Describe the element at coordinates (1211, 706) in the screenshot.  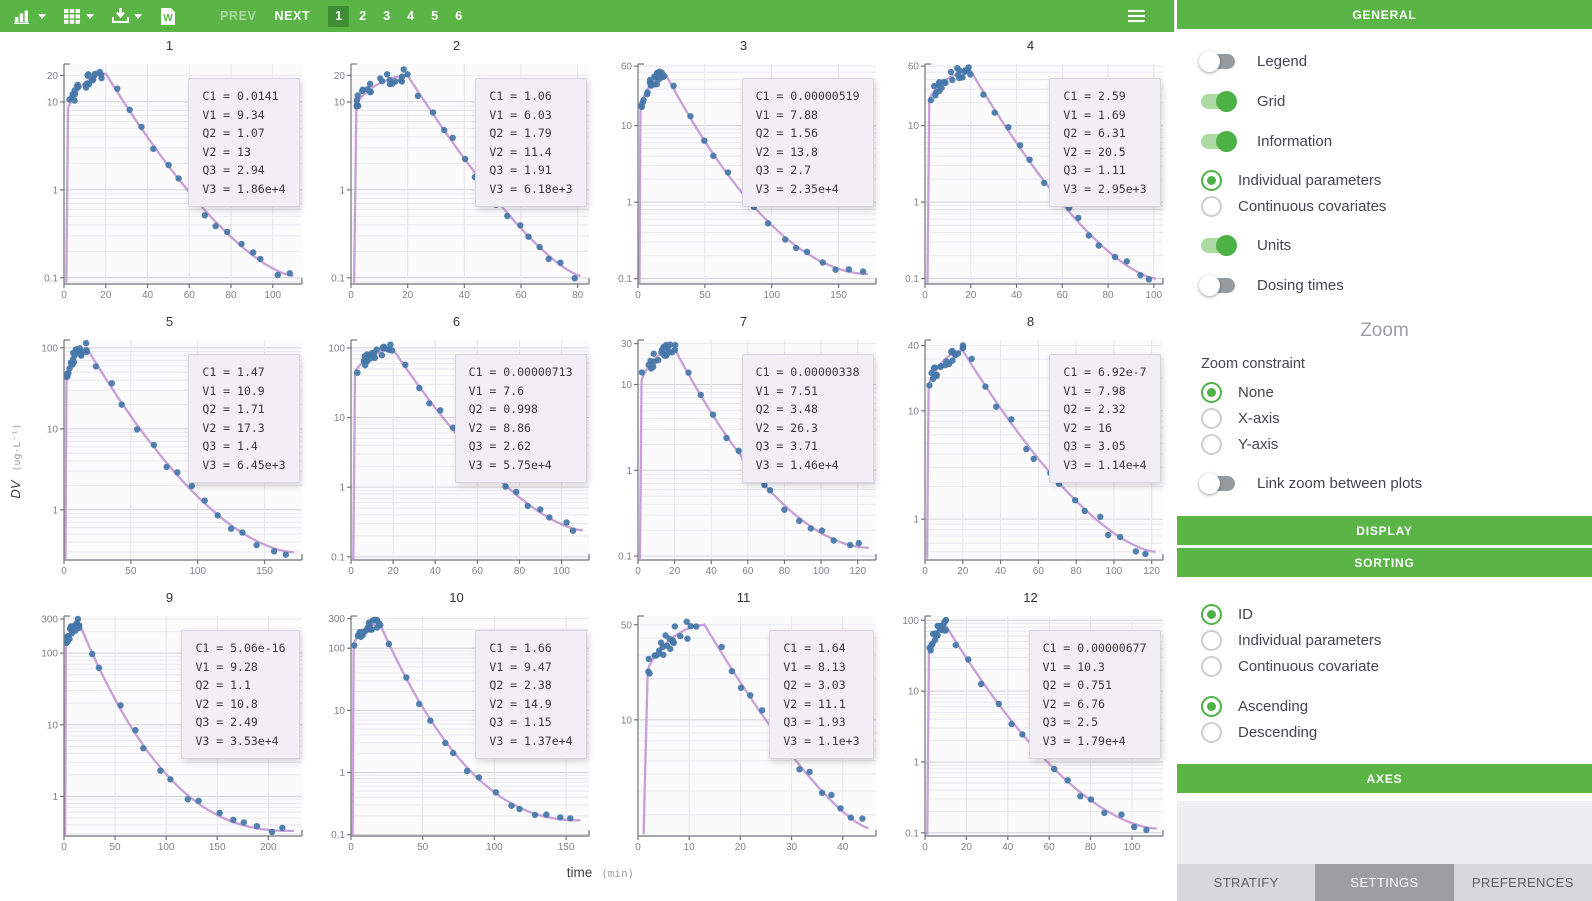
I see `radio-ascending` at that location.